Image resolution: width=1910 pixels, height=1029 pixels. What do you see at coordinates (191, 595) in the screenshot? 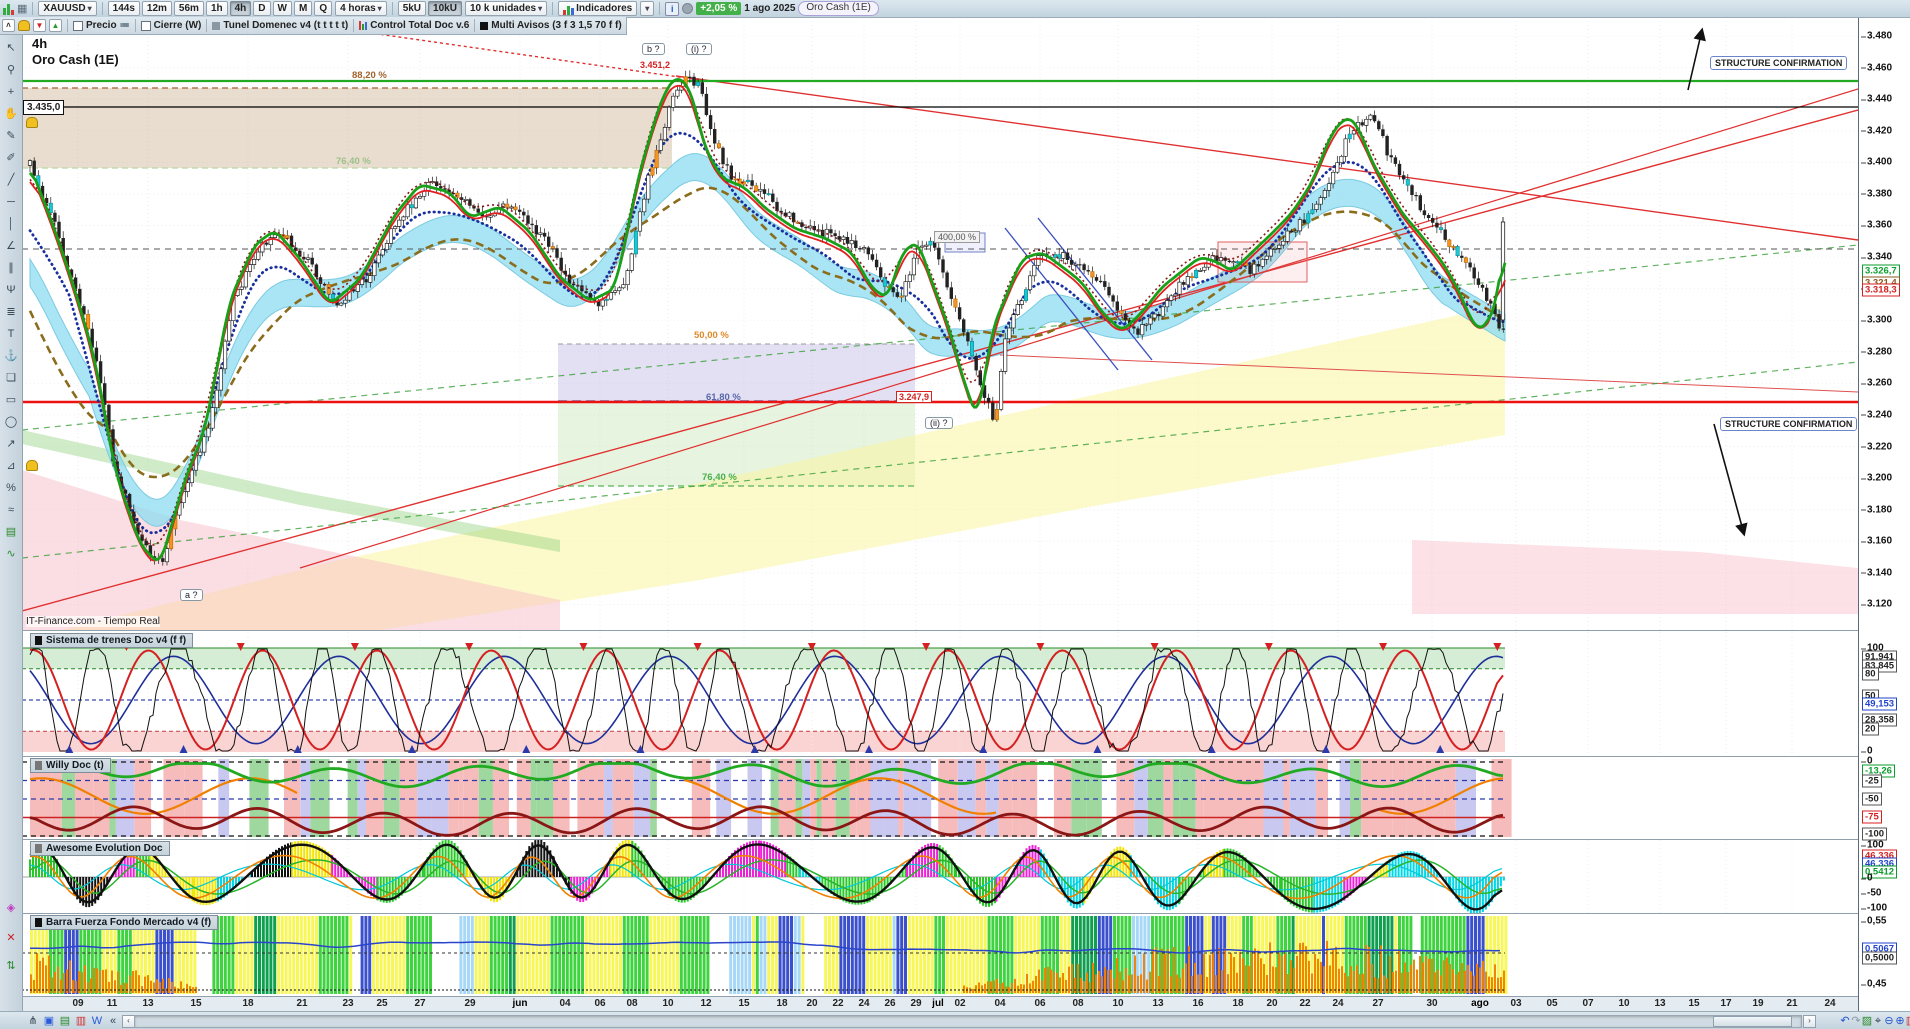
I see `wave-a-badge: a ?` at bounding box center [191, 595].